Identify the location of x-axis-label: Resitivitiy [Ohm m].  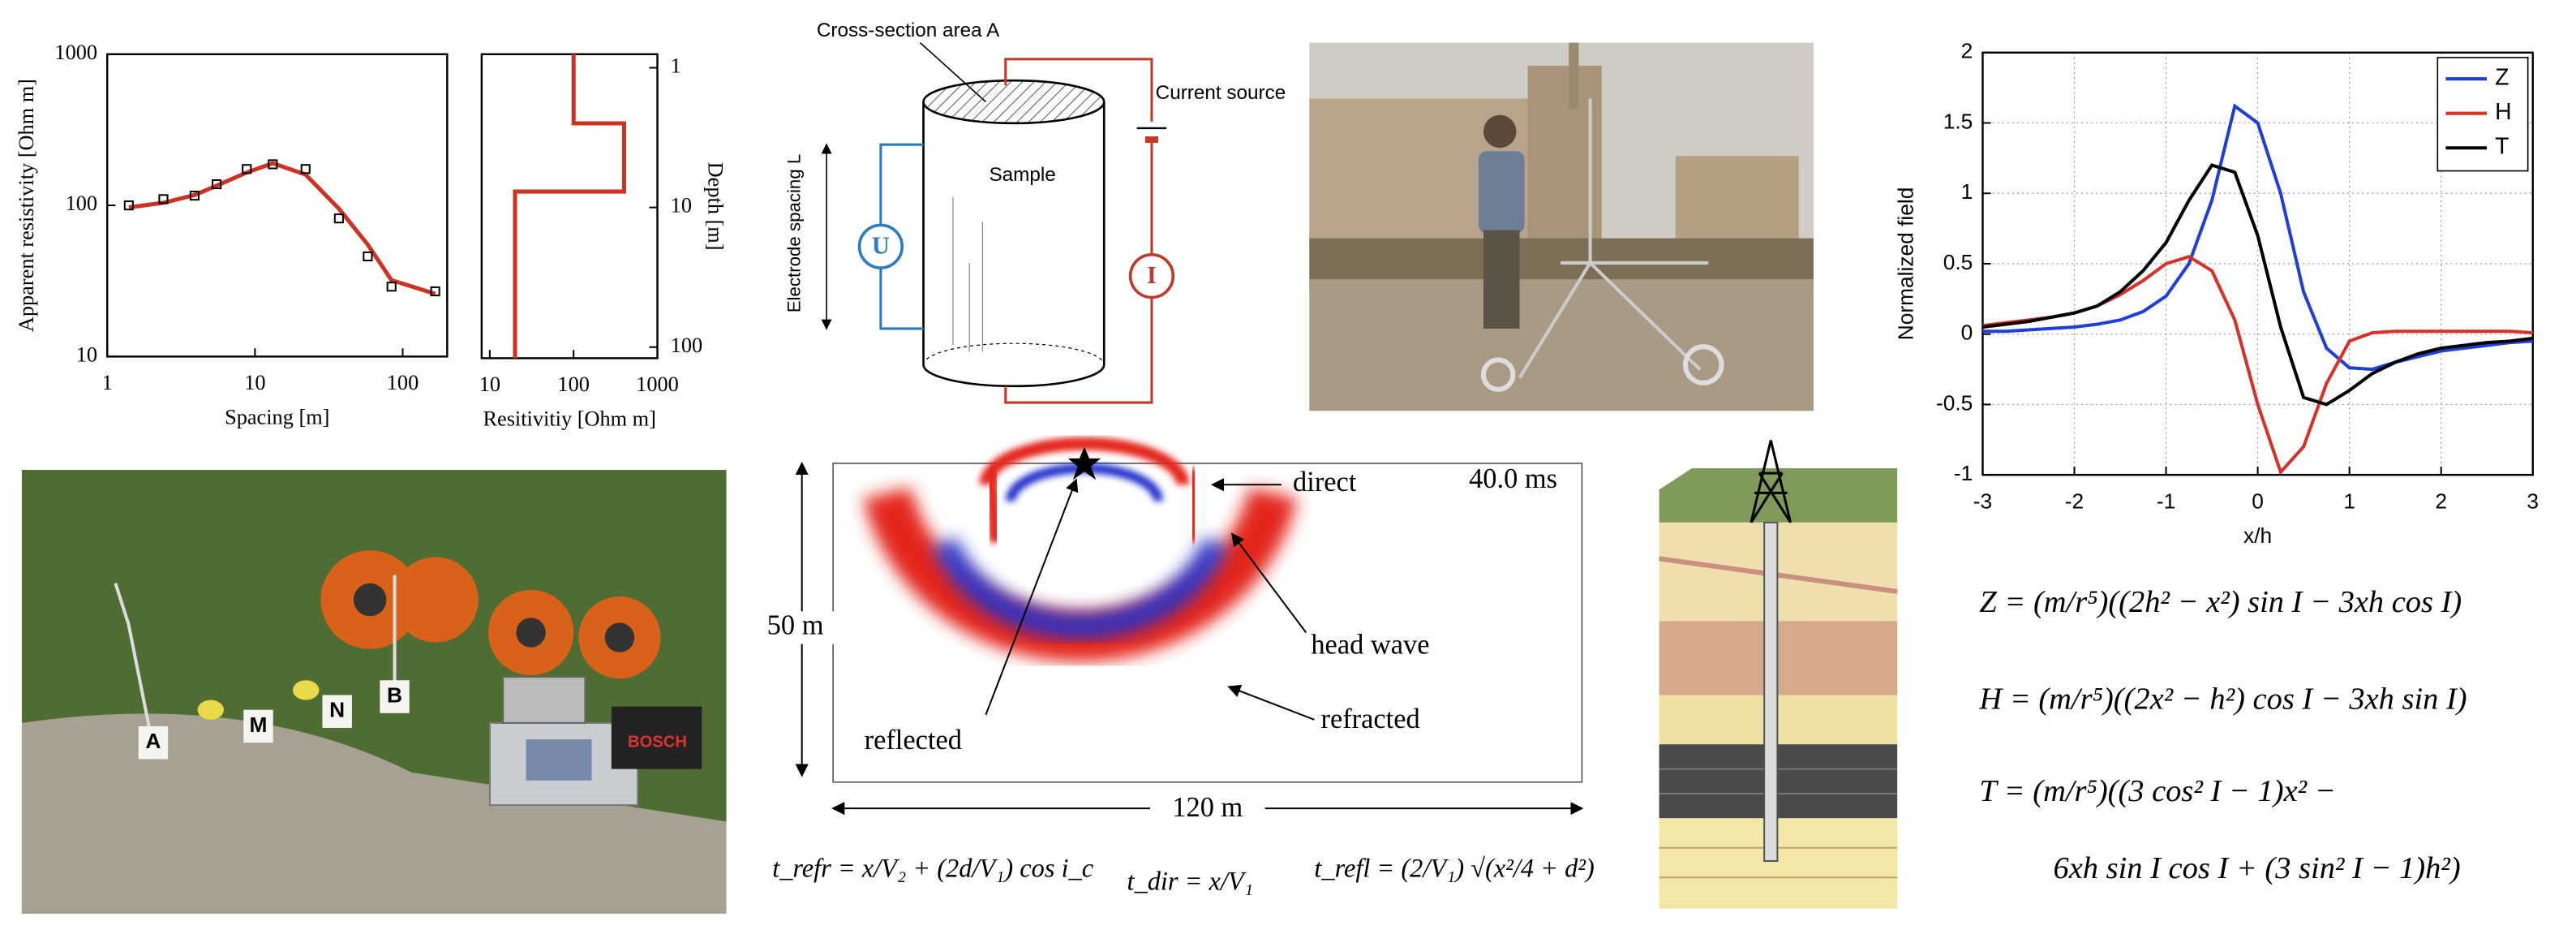
(569, 418).